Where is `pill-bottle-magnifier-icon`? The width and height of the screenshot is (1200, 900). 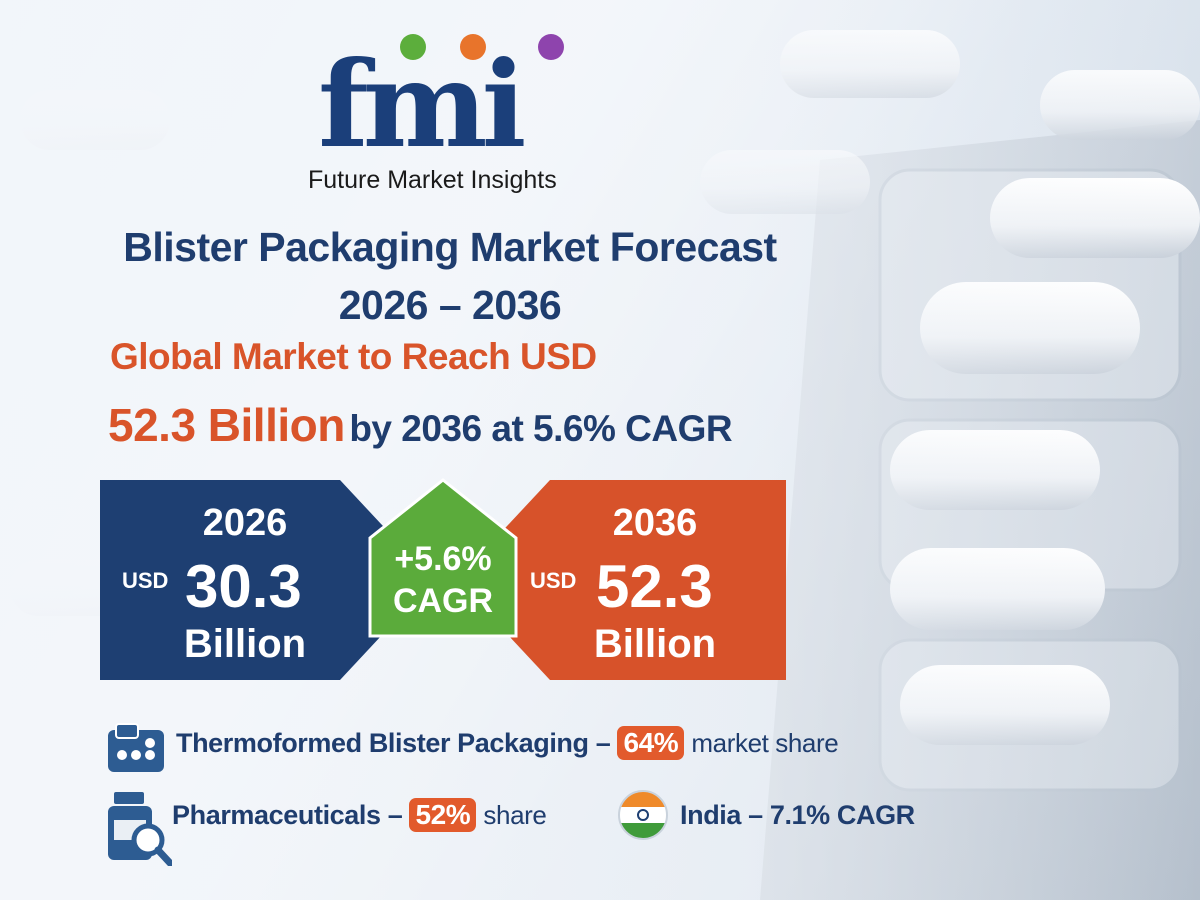
pill-bottle-magnifier-icon is located at coordinates (140, 829).